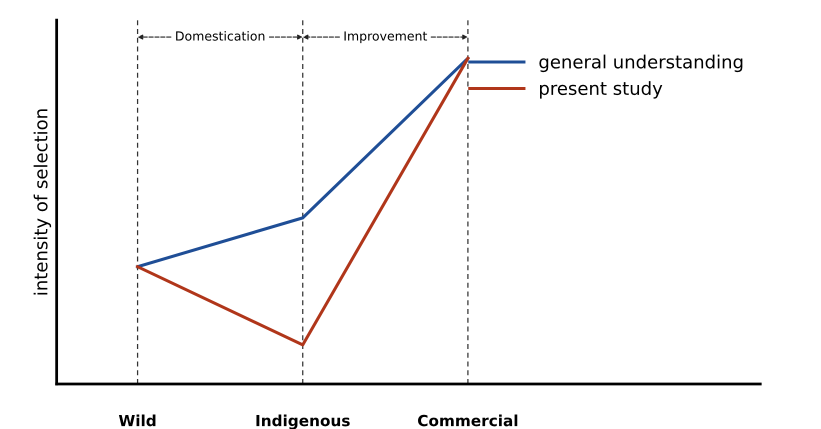 The width and height of the screenshot is (821, 429). Describe the element at coordinates (303, 421) in the screenshot. I see `x-tick-label: Indigenous` at that location.